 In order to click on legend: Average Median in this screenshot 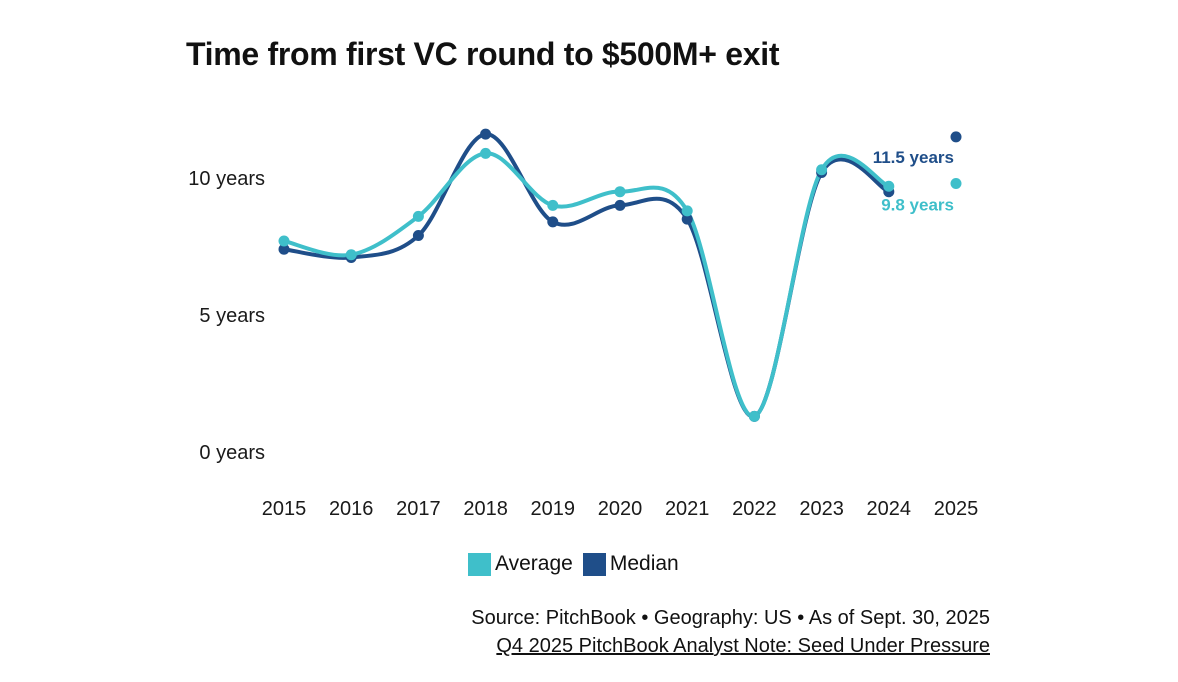, I will do `click(573, 564)`.